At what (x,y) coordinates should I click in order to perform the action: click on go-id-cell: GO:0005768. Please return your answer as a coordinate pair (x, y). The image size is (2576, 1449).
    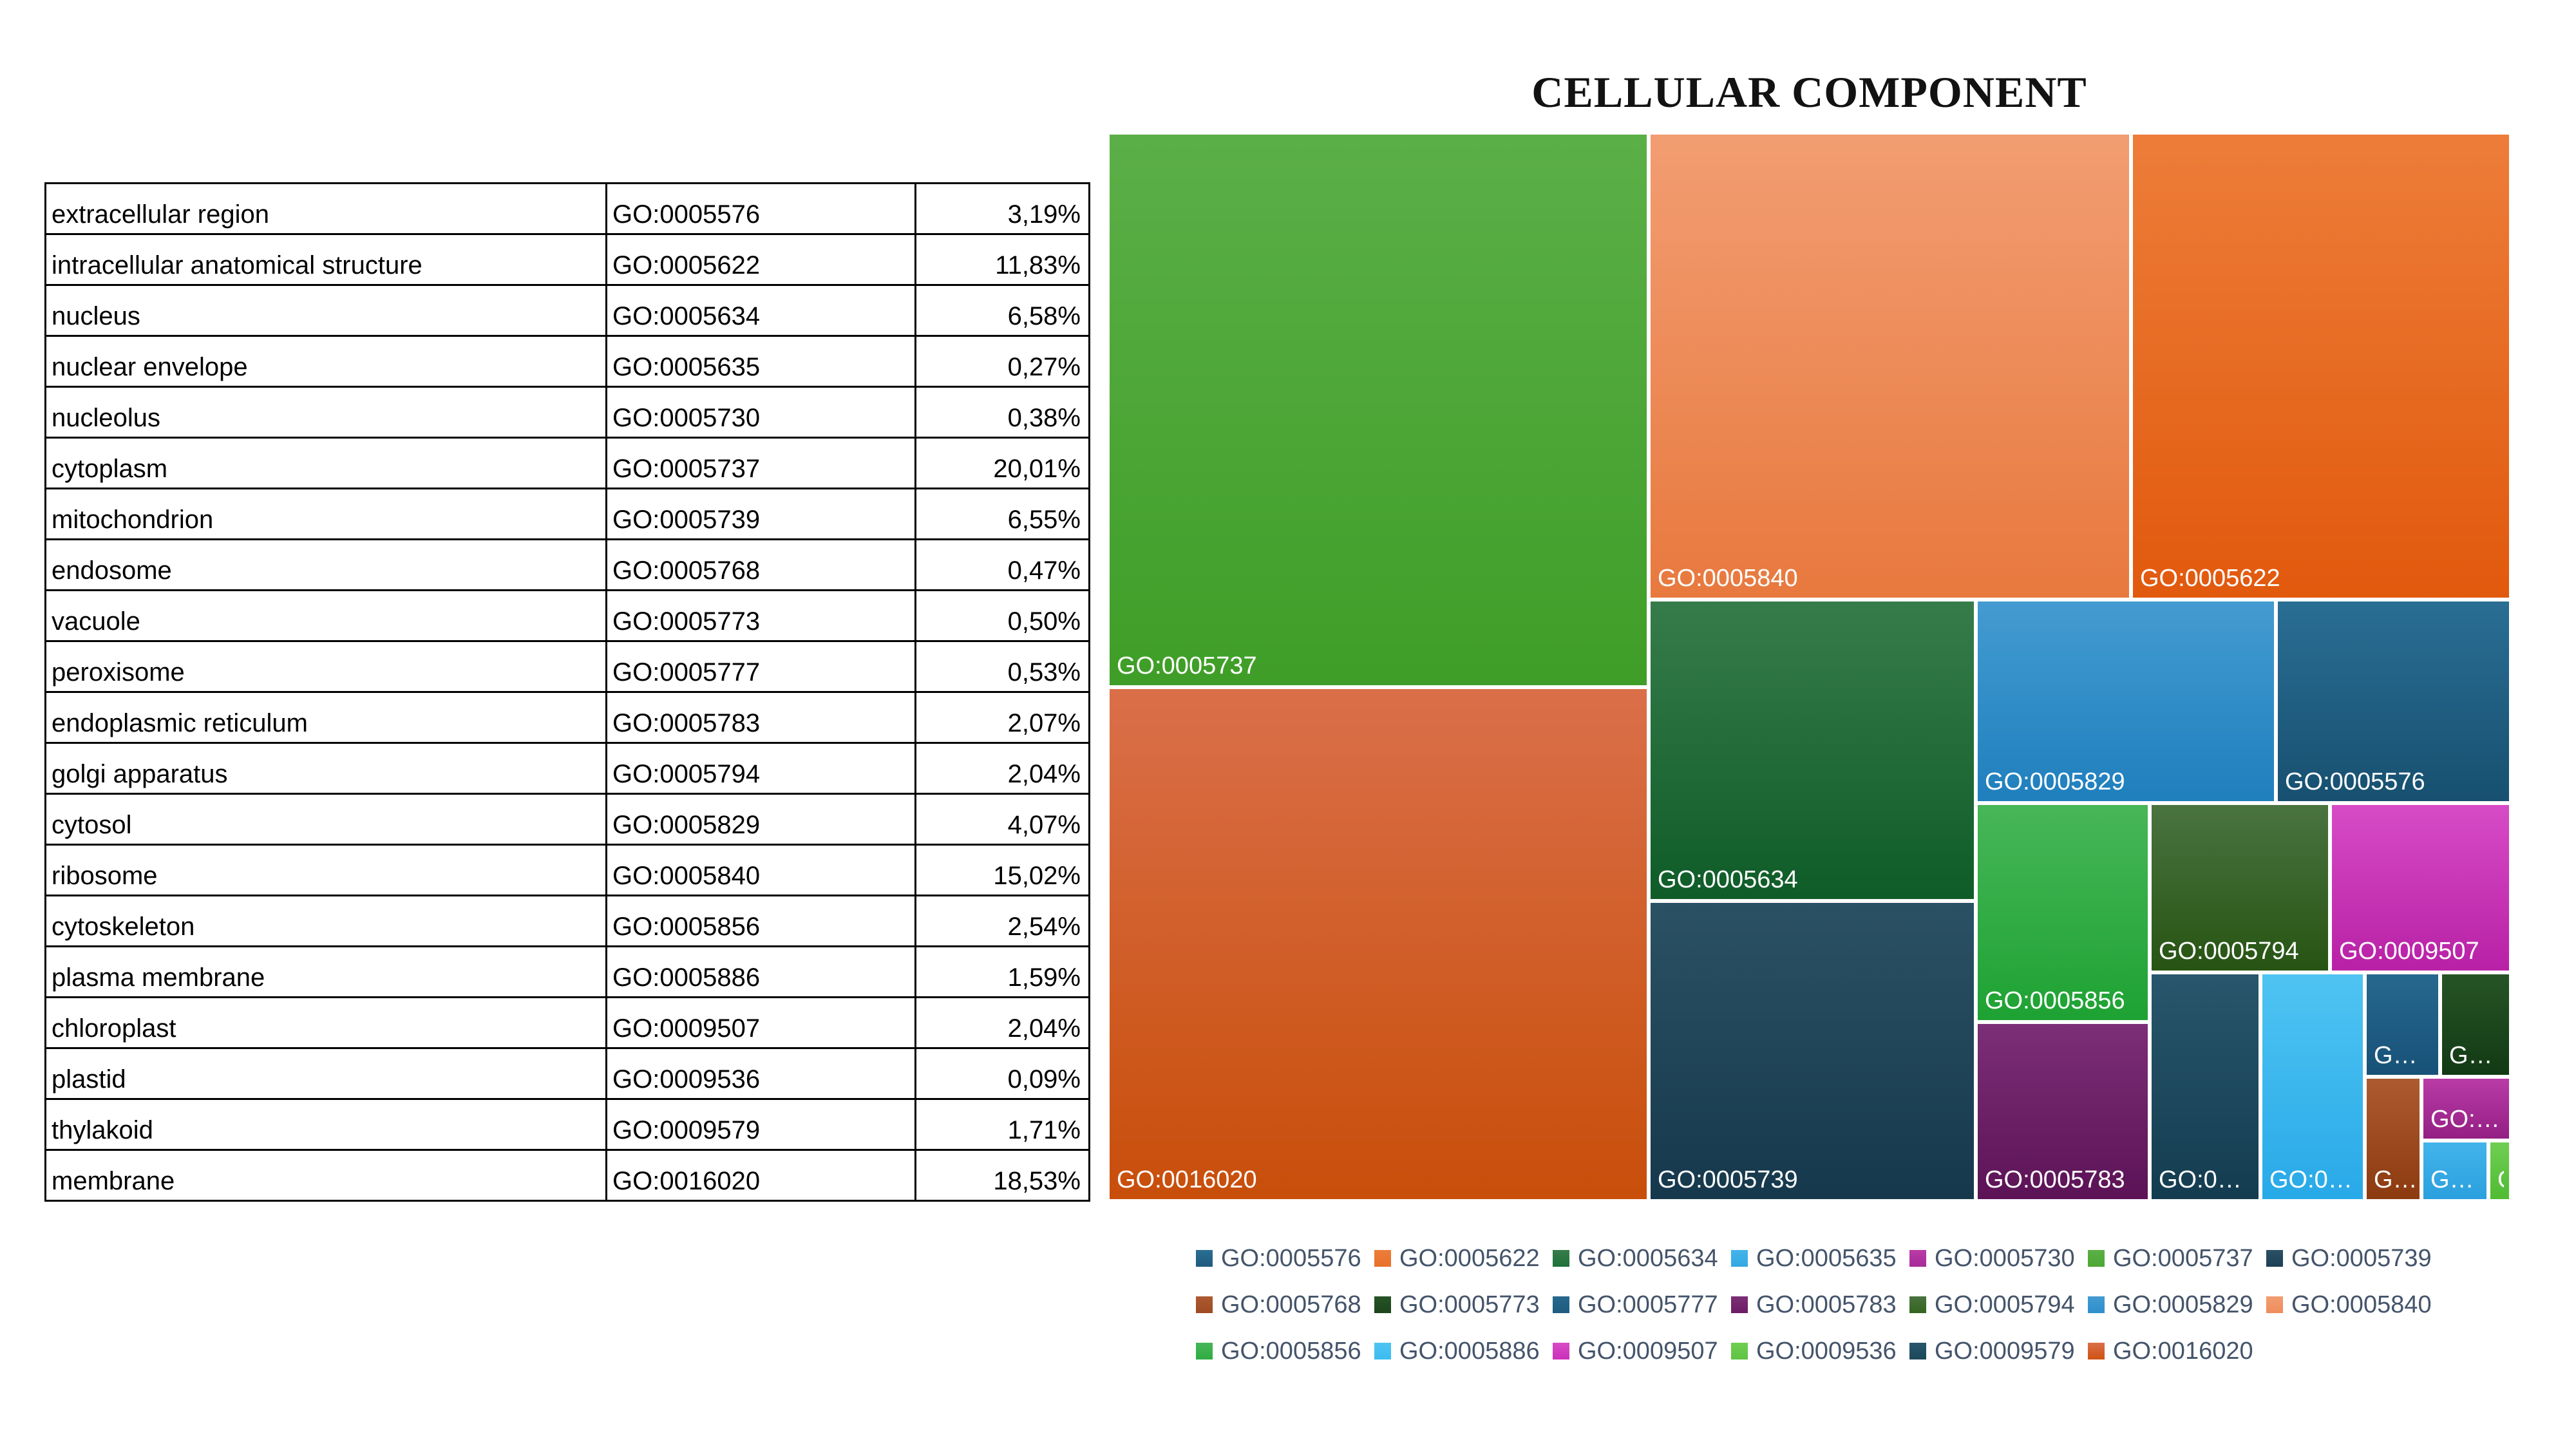
    Looking at the image, I should click on (760, 564).